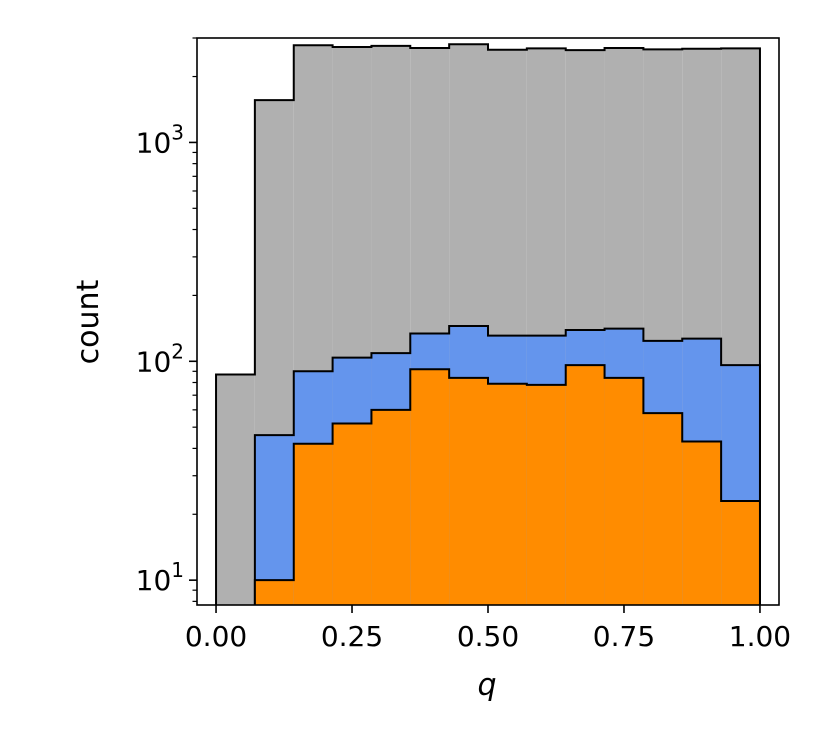  Describe the element at coordinates (160, 577) in the screenshot. I see `y-tick-label: 10¹` at that location.